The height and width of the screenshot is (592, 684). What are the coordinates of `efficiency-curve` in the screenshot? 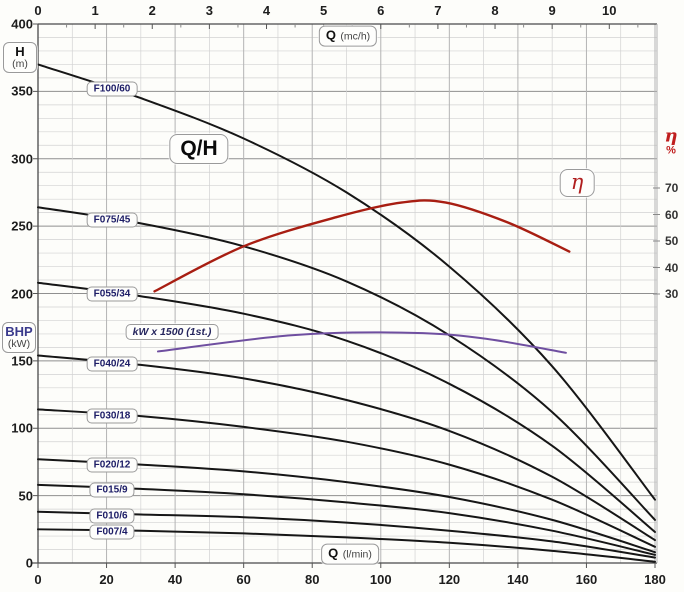 It's located at (362, 246).